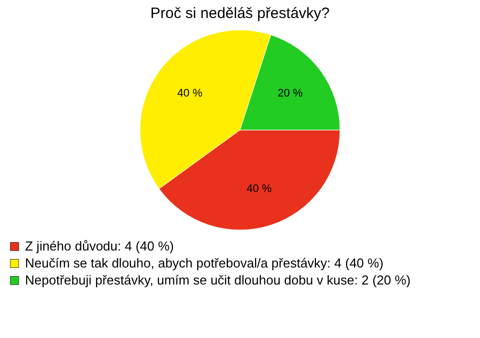  Describe the element at coordinates (99, 246) in the screenshot. I see `legend-label: Z jiného důvodu: 4 (40 %)` at that location.